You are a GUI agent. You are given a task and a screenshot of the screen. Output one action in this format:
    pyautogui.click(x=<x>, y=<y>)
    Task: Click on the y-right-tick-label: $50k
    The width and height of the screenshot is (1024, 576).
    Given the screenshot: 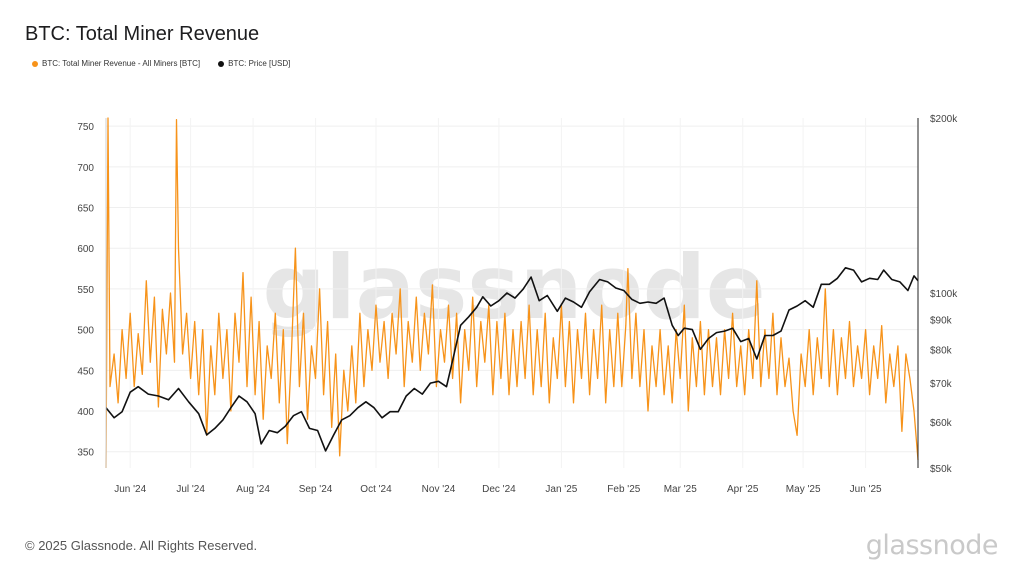 What is the action you would take?
    pyautogui.click(x=941, y=469)
    